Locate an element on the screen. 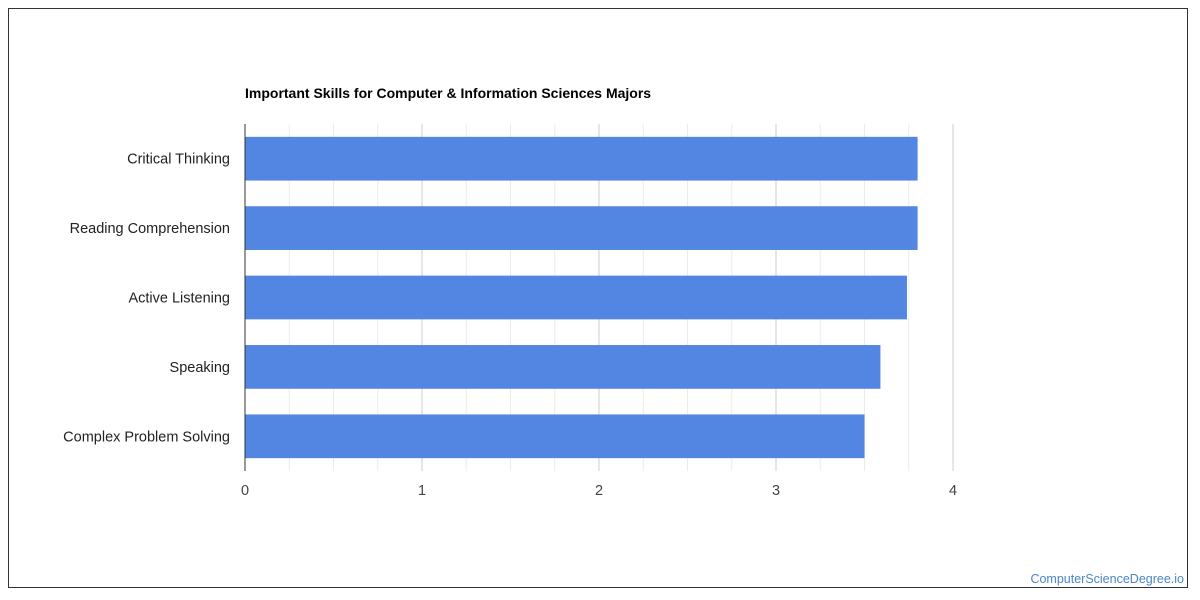 The image size is (1200, 600). x-tick-label: 2 is located at coordinates (599, 491).